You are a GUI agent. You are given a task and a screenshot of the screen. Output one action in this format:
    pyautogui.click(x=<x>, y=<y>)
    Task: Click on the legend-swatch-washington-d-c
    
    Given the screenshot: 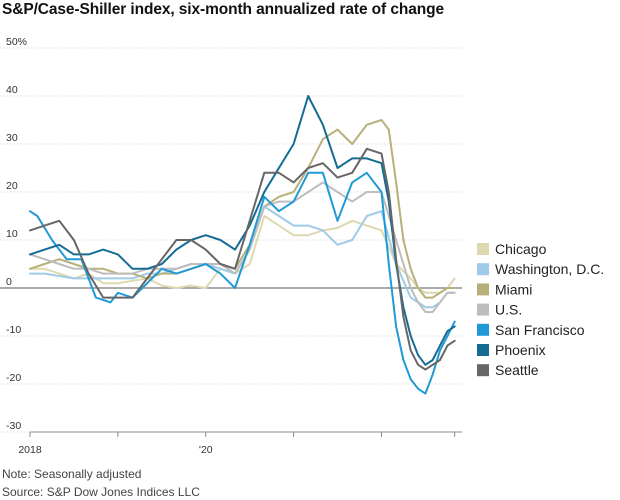 What is the action you would take?
    pyautogui.click(x=483, y=269)
    